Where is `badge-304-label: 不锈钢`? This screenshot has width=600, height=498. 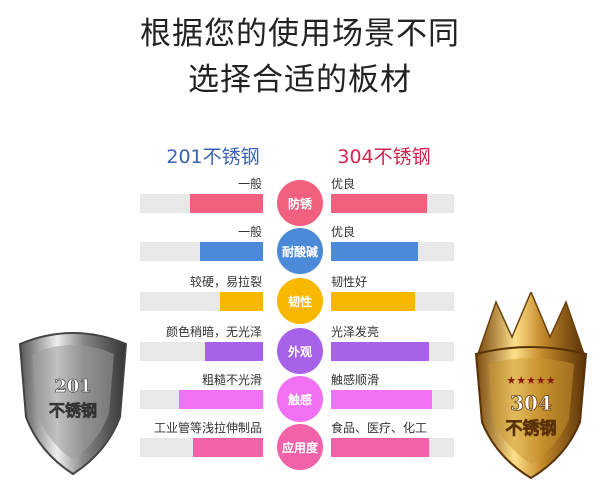 badge-304-label: 不锈钢 is located at coordinates (531, 428).